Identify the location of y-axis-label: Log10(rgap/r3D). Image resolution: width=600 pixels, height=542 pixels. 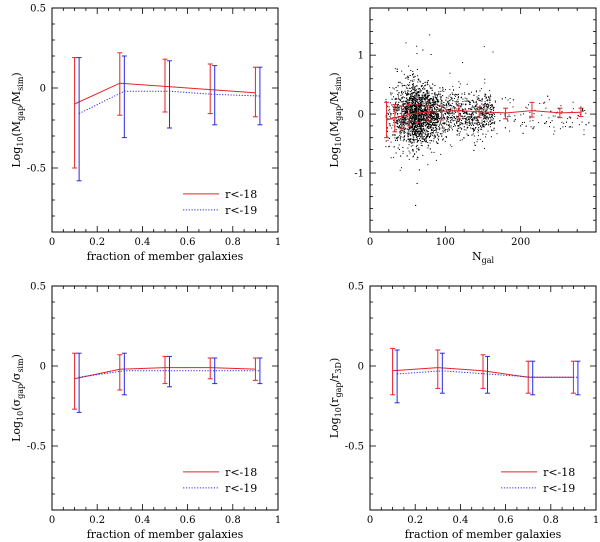
(335, 398).